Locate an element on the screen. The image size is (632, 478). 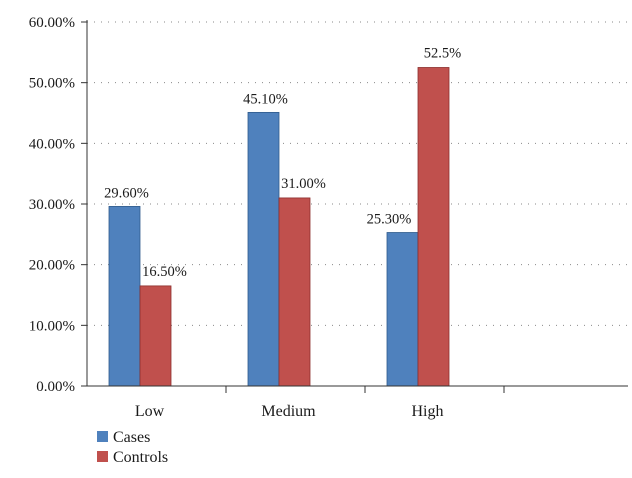
data-label-cases-low: 29.60% is located at coordinates (126, 193).